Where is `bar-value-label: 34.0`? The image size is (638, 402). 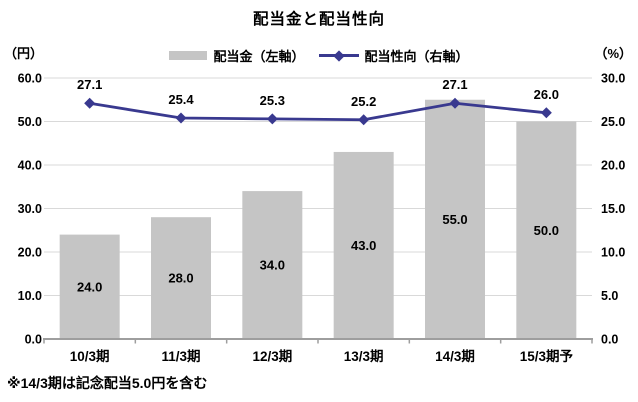
bar-value-label: 34.0 is located at coordinates (272, 265).